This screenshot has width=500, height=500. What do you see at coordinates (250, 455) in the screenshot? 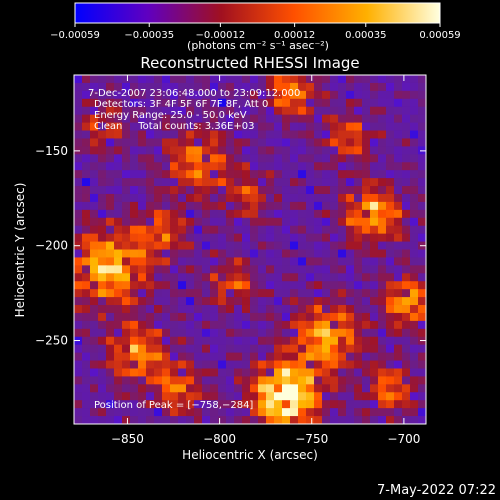
I see `x-axis-label: Heliocentric X (arcsec)` at bounding box center [250, 455].